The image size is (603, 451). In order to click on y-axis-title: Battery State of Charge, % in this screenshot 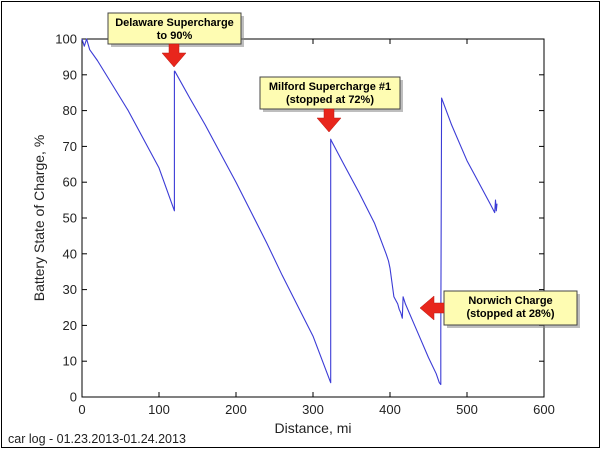, I will do `click(39, 218)`.